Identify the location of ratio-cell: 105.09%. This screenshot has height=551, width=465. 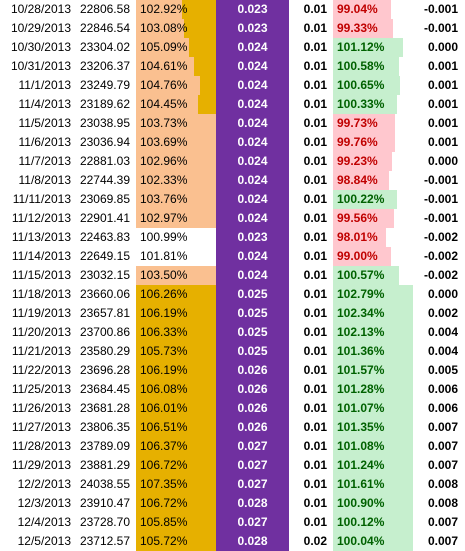
(176, 47).